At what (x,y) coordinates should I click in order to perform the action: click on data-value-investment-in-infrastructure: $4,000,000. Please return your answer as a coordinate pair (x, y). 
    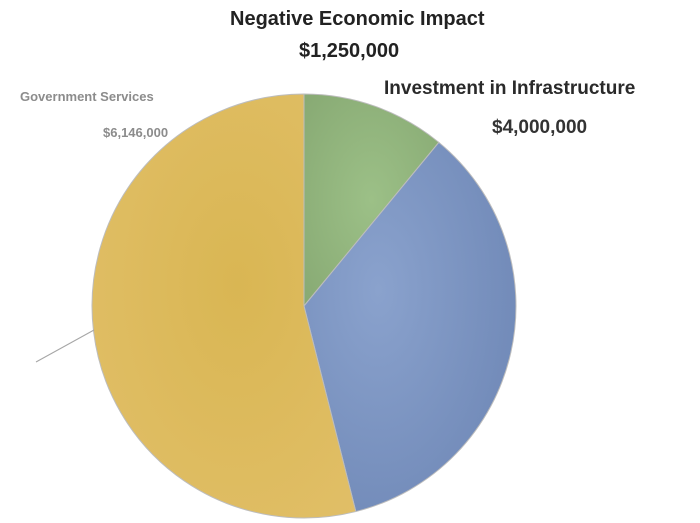
    Looking at the image, I should click on (540, 127).